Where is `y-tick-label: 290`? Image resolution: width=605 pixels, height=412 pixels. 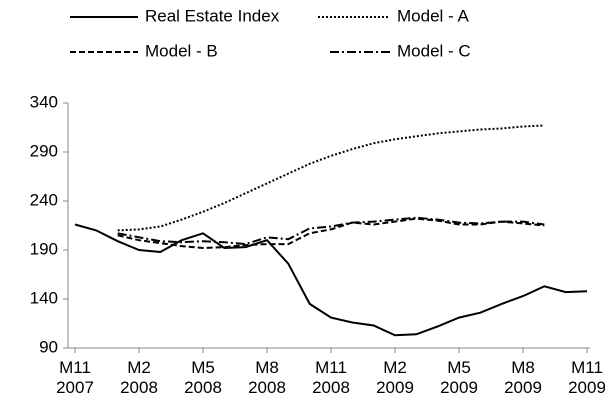 y-tick-label: 290 is located at coordinates (44, 150).